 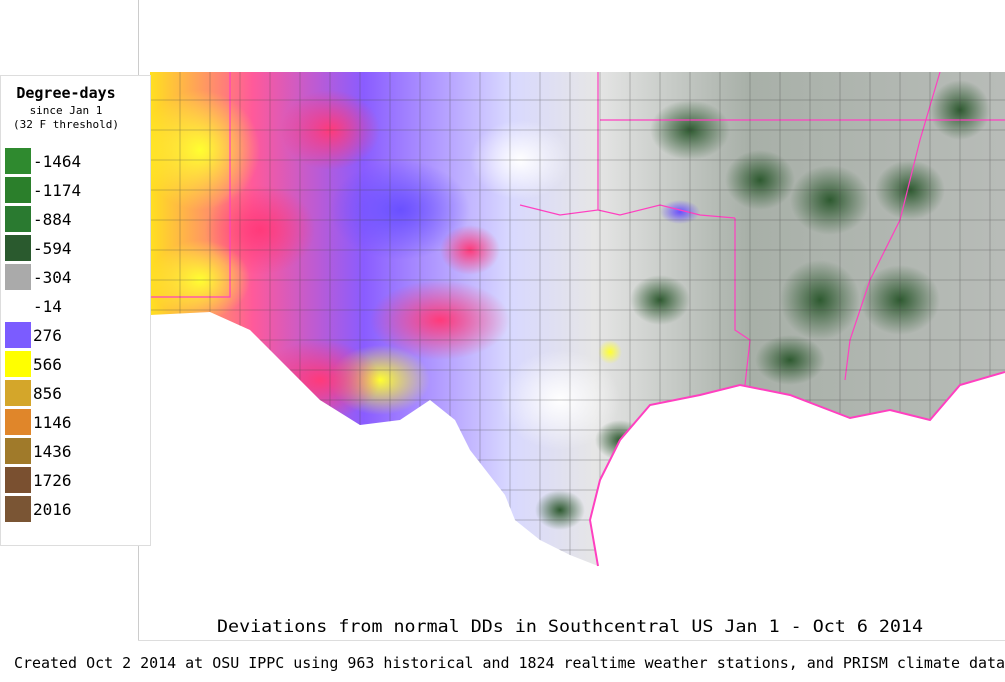 What do you see at coordinates (65, 93) in the screenshot?
I see `legend-title: Degree-days` at bounding box center [65, 93].